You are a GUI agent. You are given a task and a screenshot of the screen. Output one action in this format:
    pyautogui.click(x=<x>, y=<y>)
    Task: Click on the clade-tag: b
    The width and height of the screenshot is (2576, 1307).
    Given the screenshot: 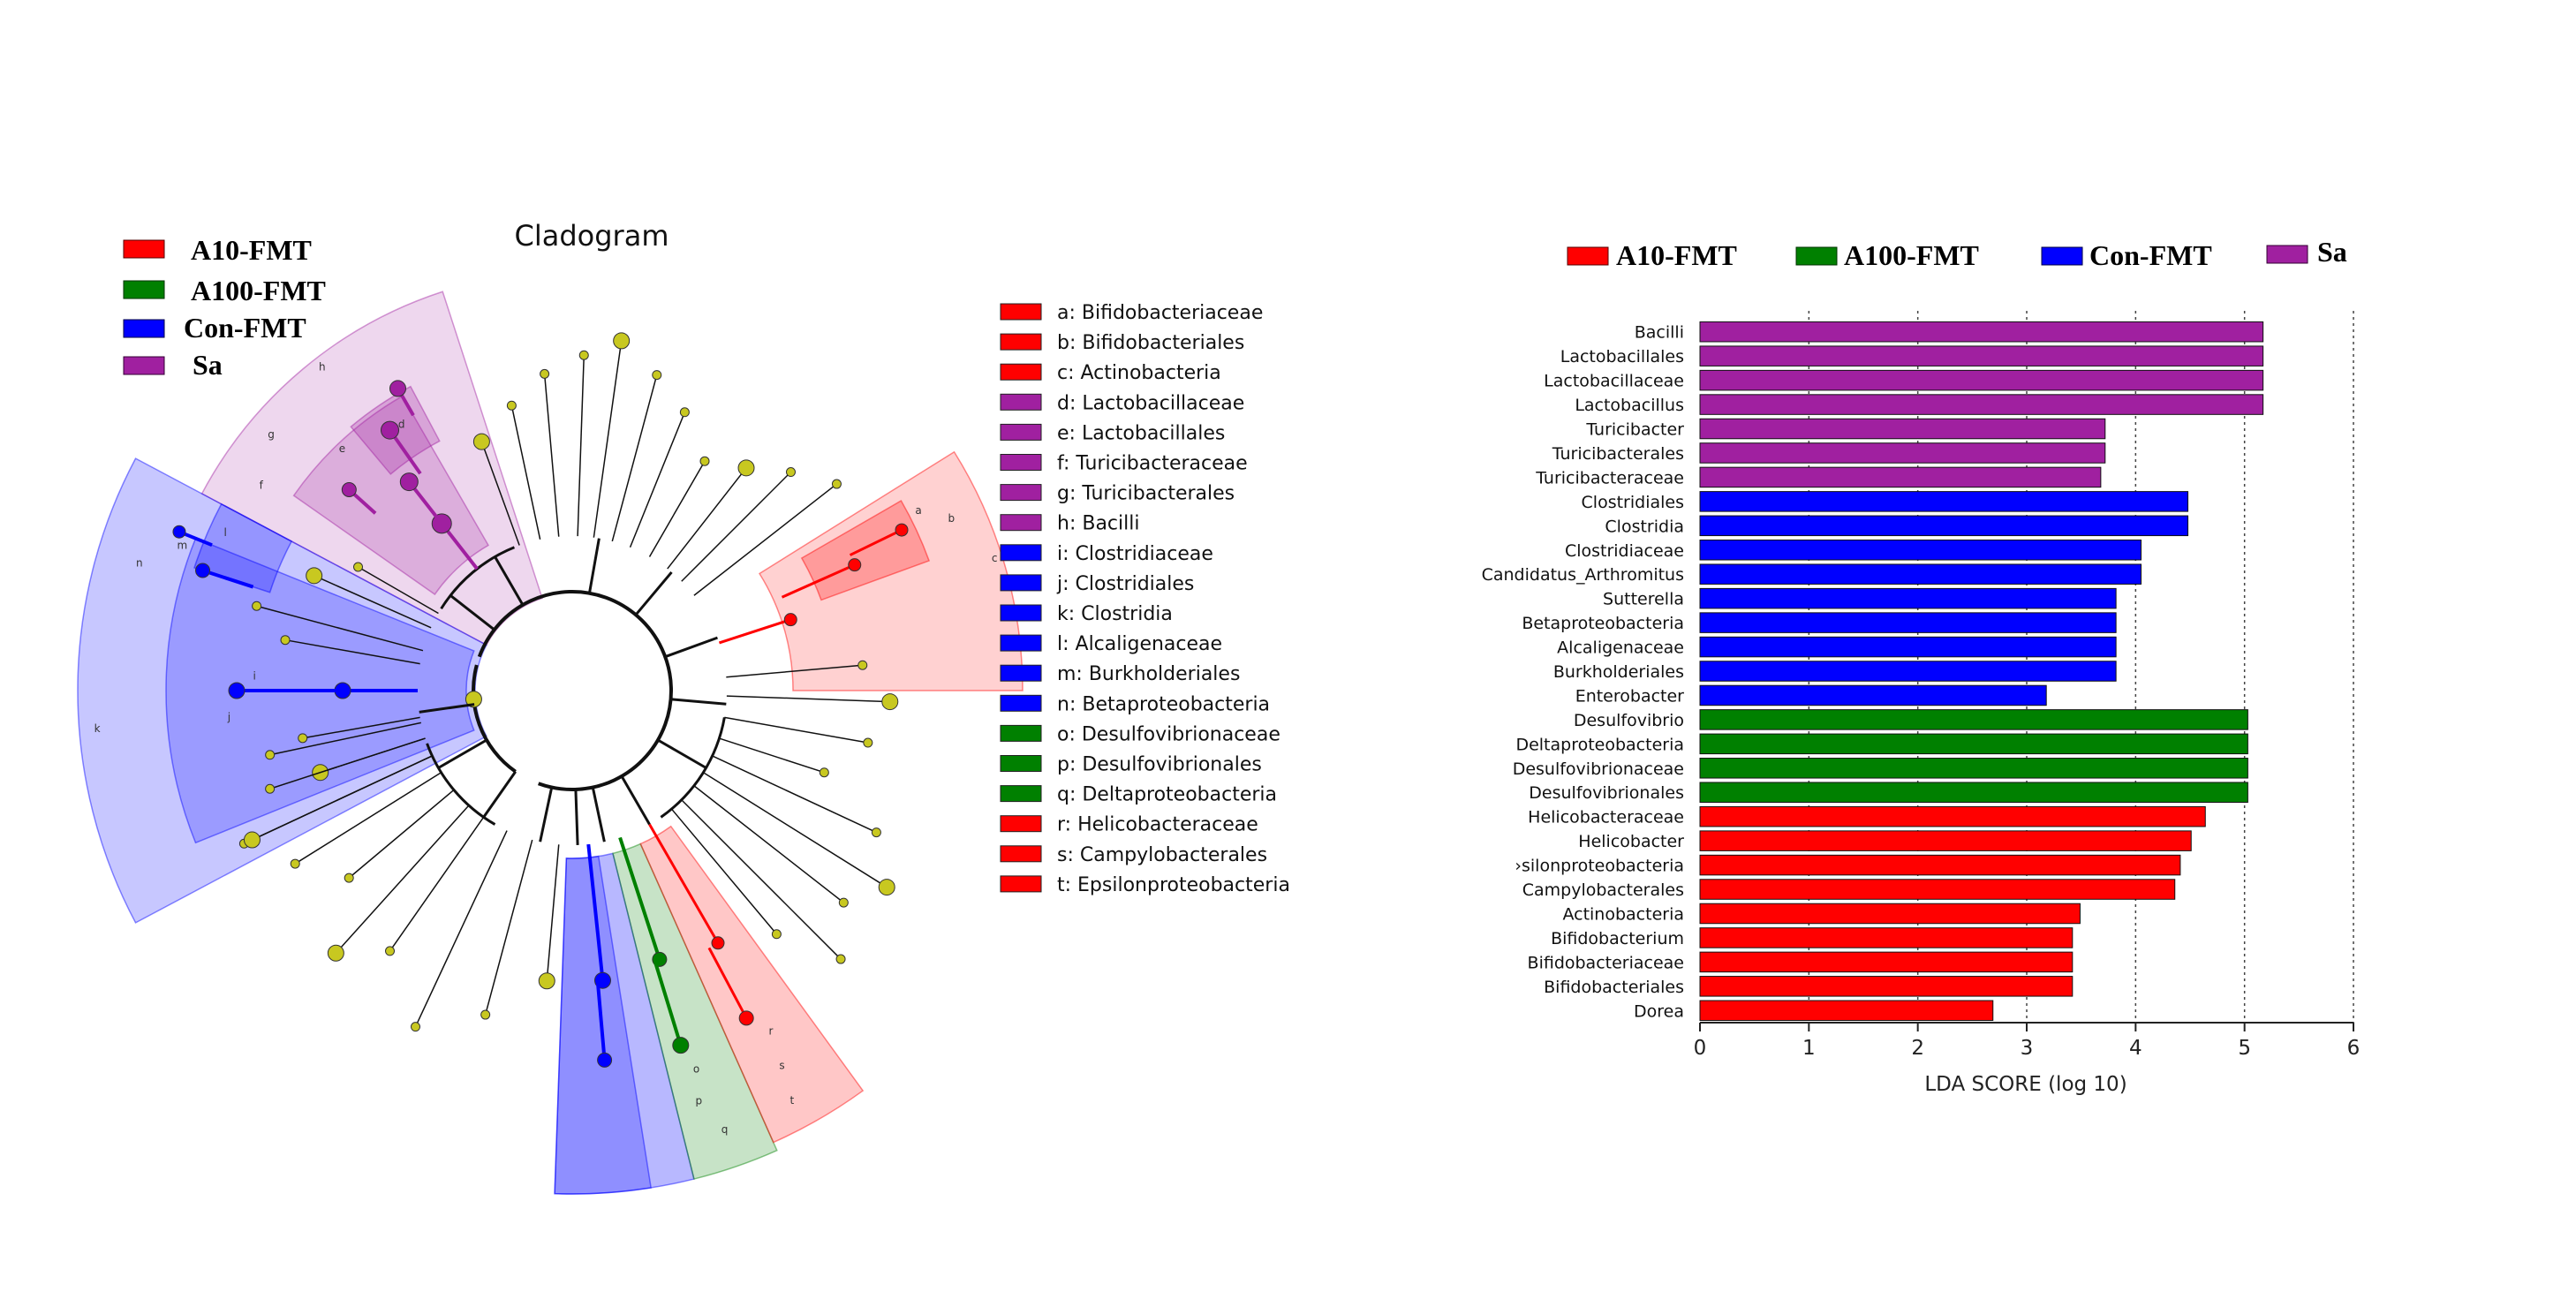 What is the action you would take?
    pyautogui.click(x=952, y=518)
    